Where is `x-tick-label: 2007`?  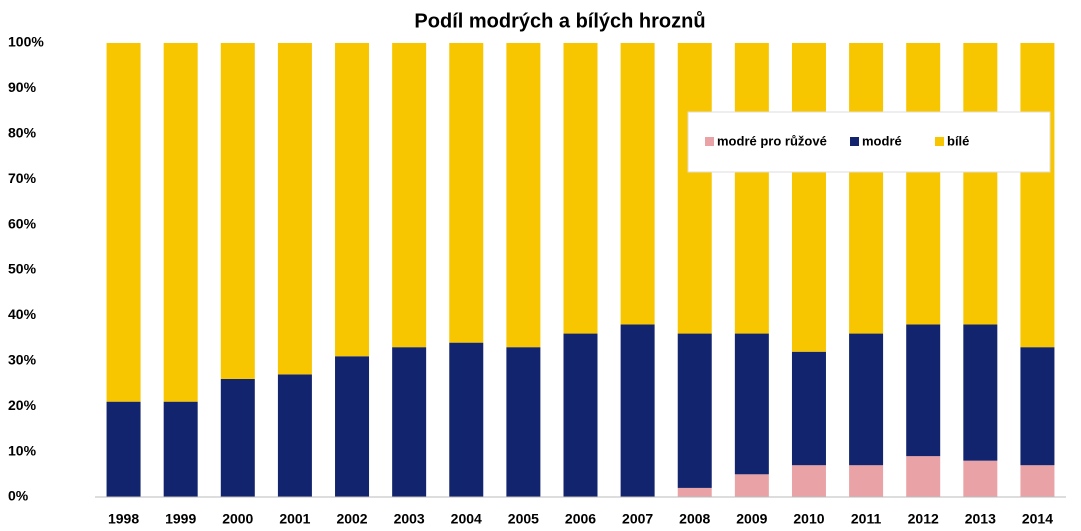 x-tick-label: 2007 is located at coordinates (637, 519).